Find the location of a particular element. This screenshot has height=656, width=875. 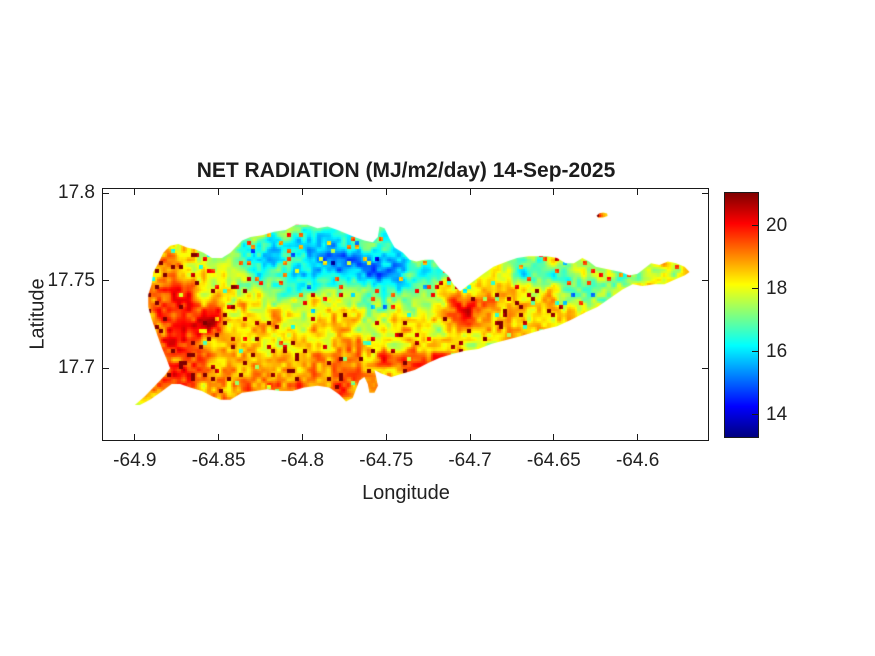

x-tick-label: -64.8 is located at coordinates (302, 460).